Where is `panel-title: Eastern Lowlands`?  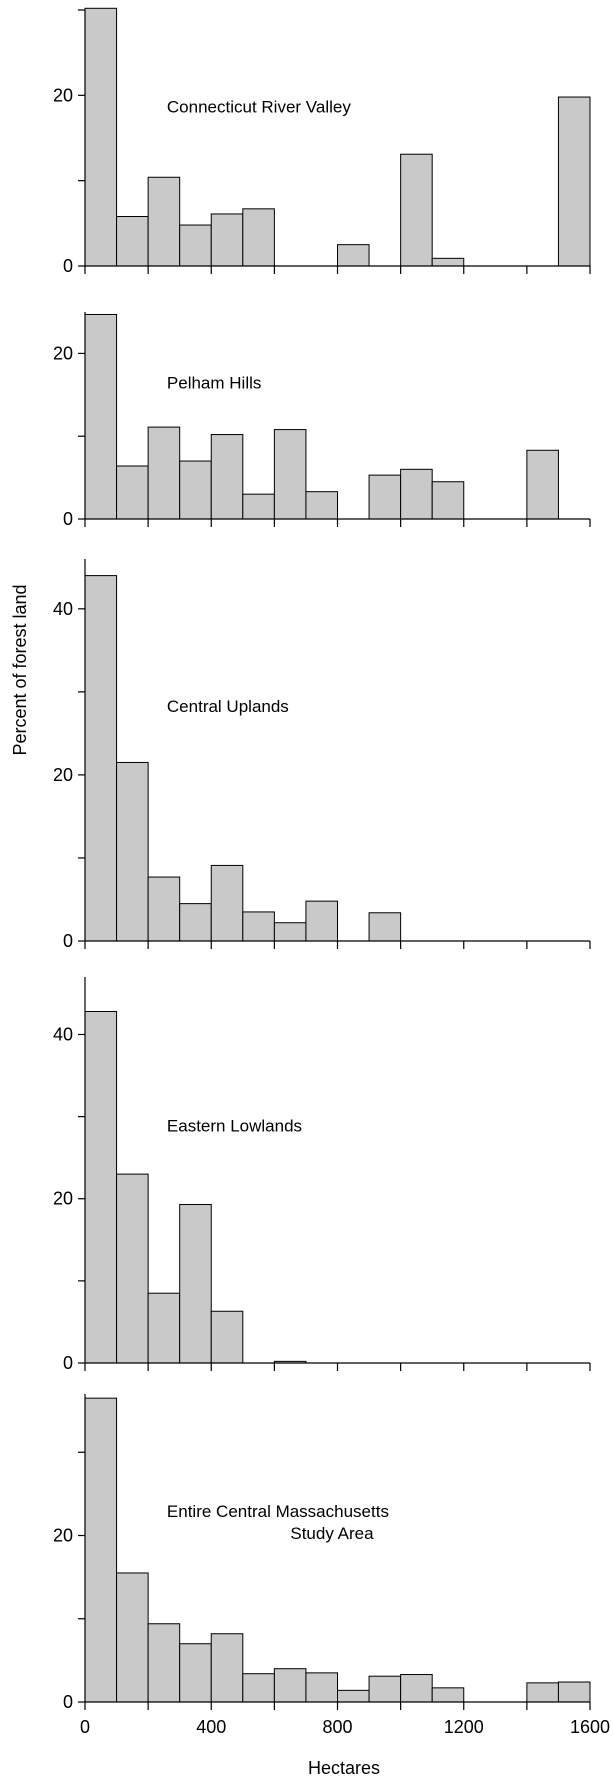
panel-title: Eastern Lowlands is located at coordinates (234, 1125).